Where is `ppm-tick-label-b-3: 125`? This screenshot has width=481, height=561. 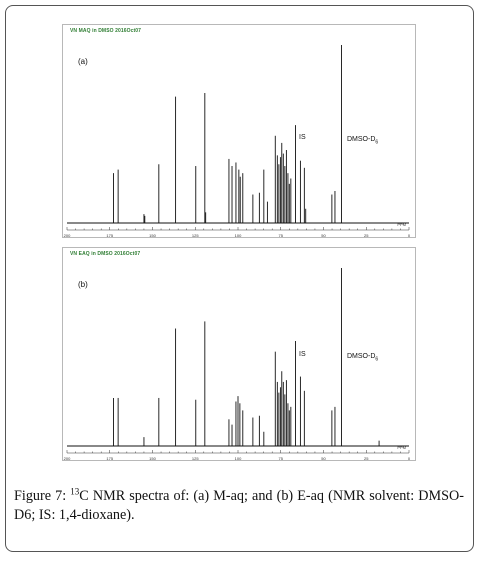
ppm-tick-label-b-3: 125 is located at coordinates (195, 458).